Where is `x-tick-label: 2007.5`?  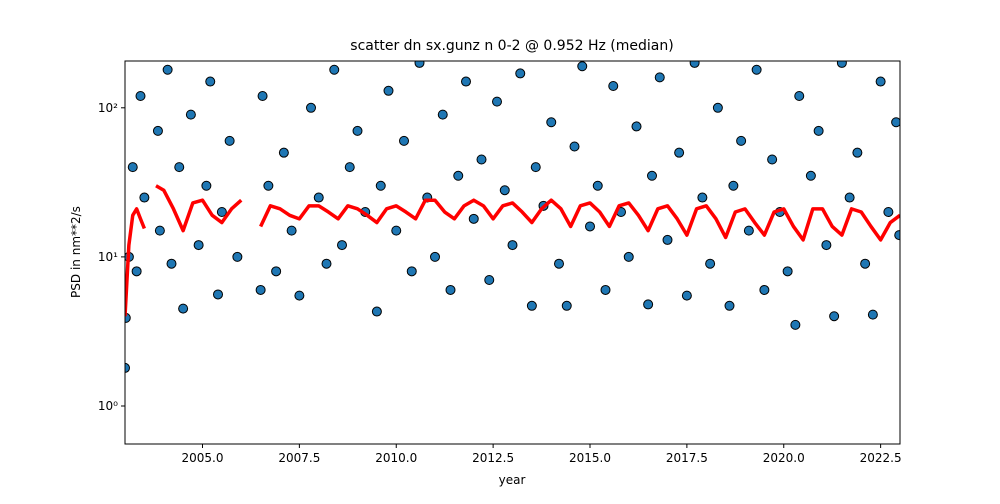
x-tick-label: 2007.5 is located at coordinates (299, 458).